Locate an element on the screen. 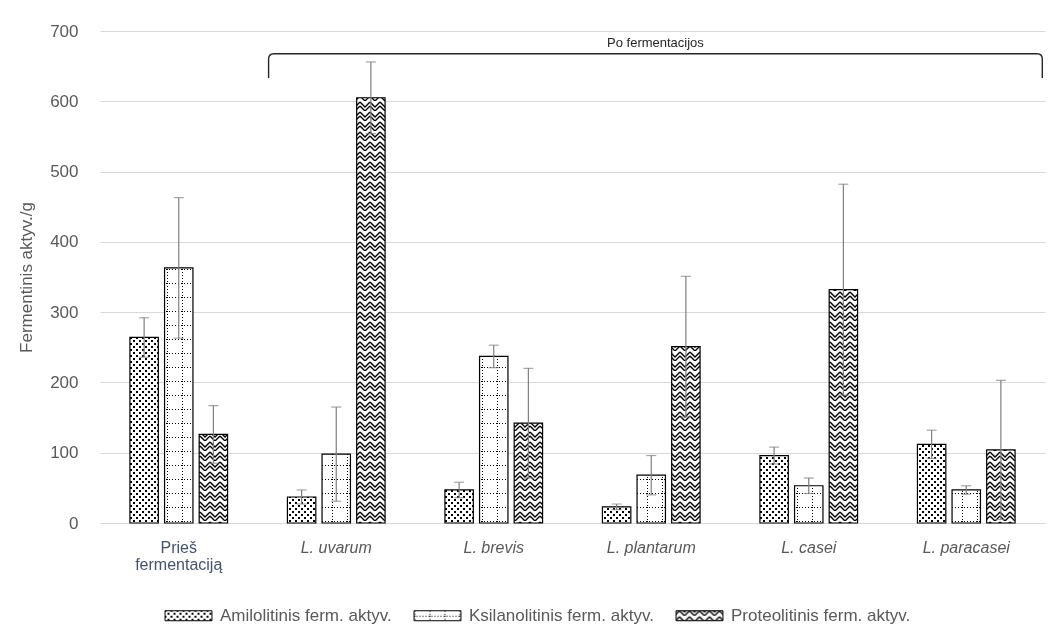 The width and height of the screenshot is (1049, 634). legend-label: Amilolitinis ferm. aktyv. is located at coordinates (306, 615).